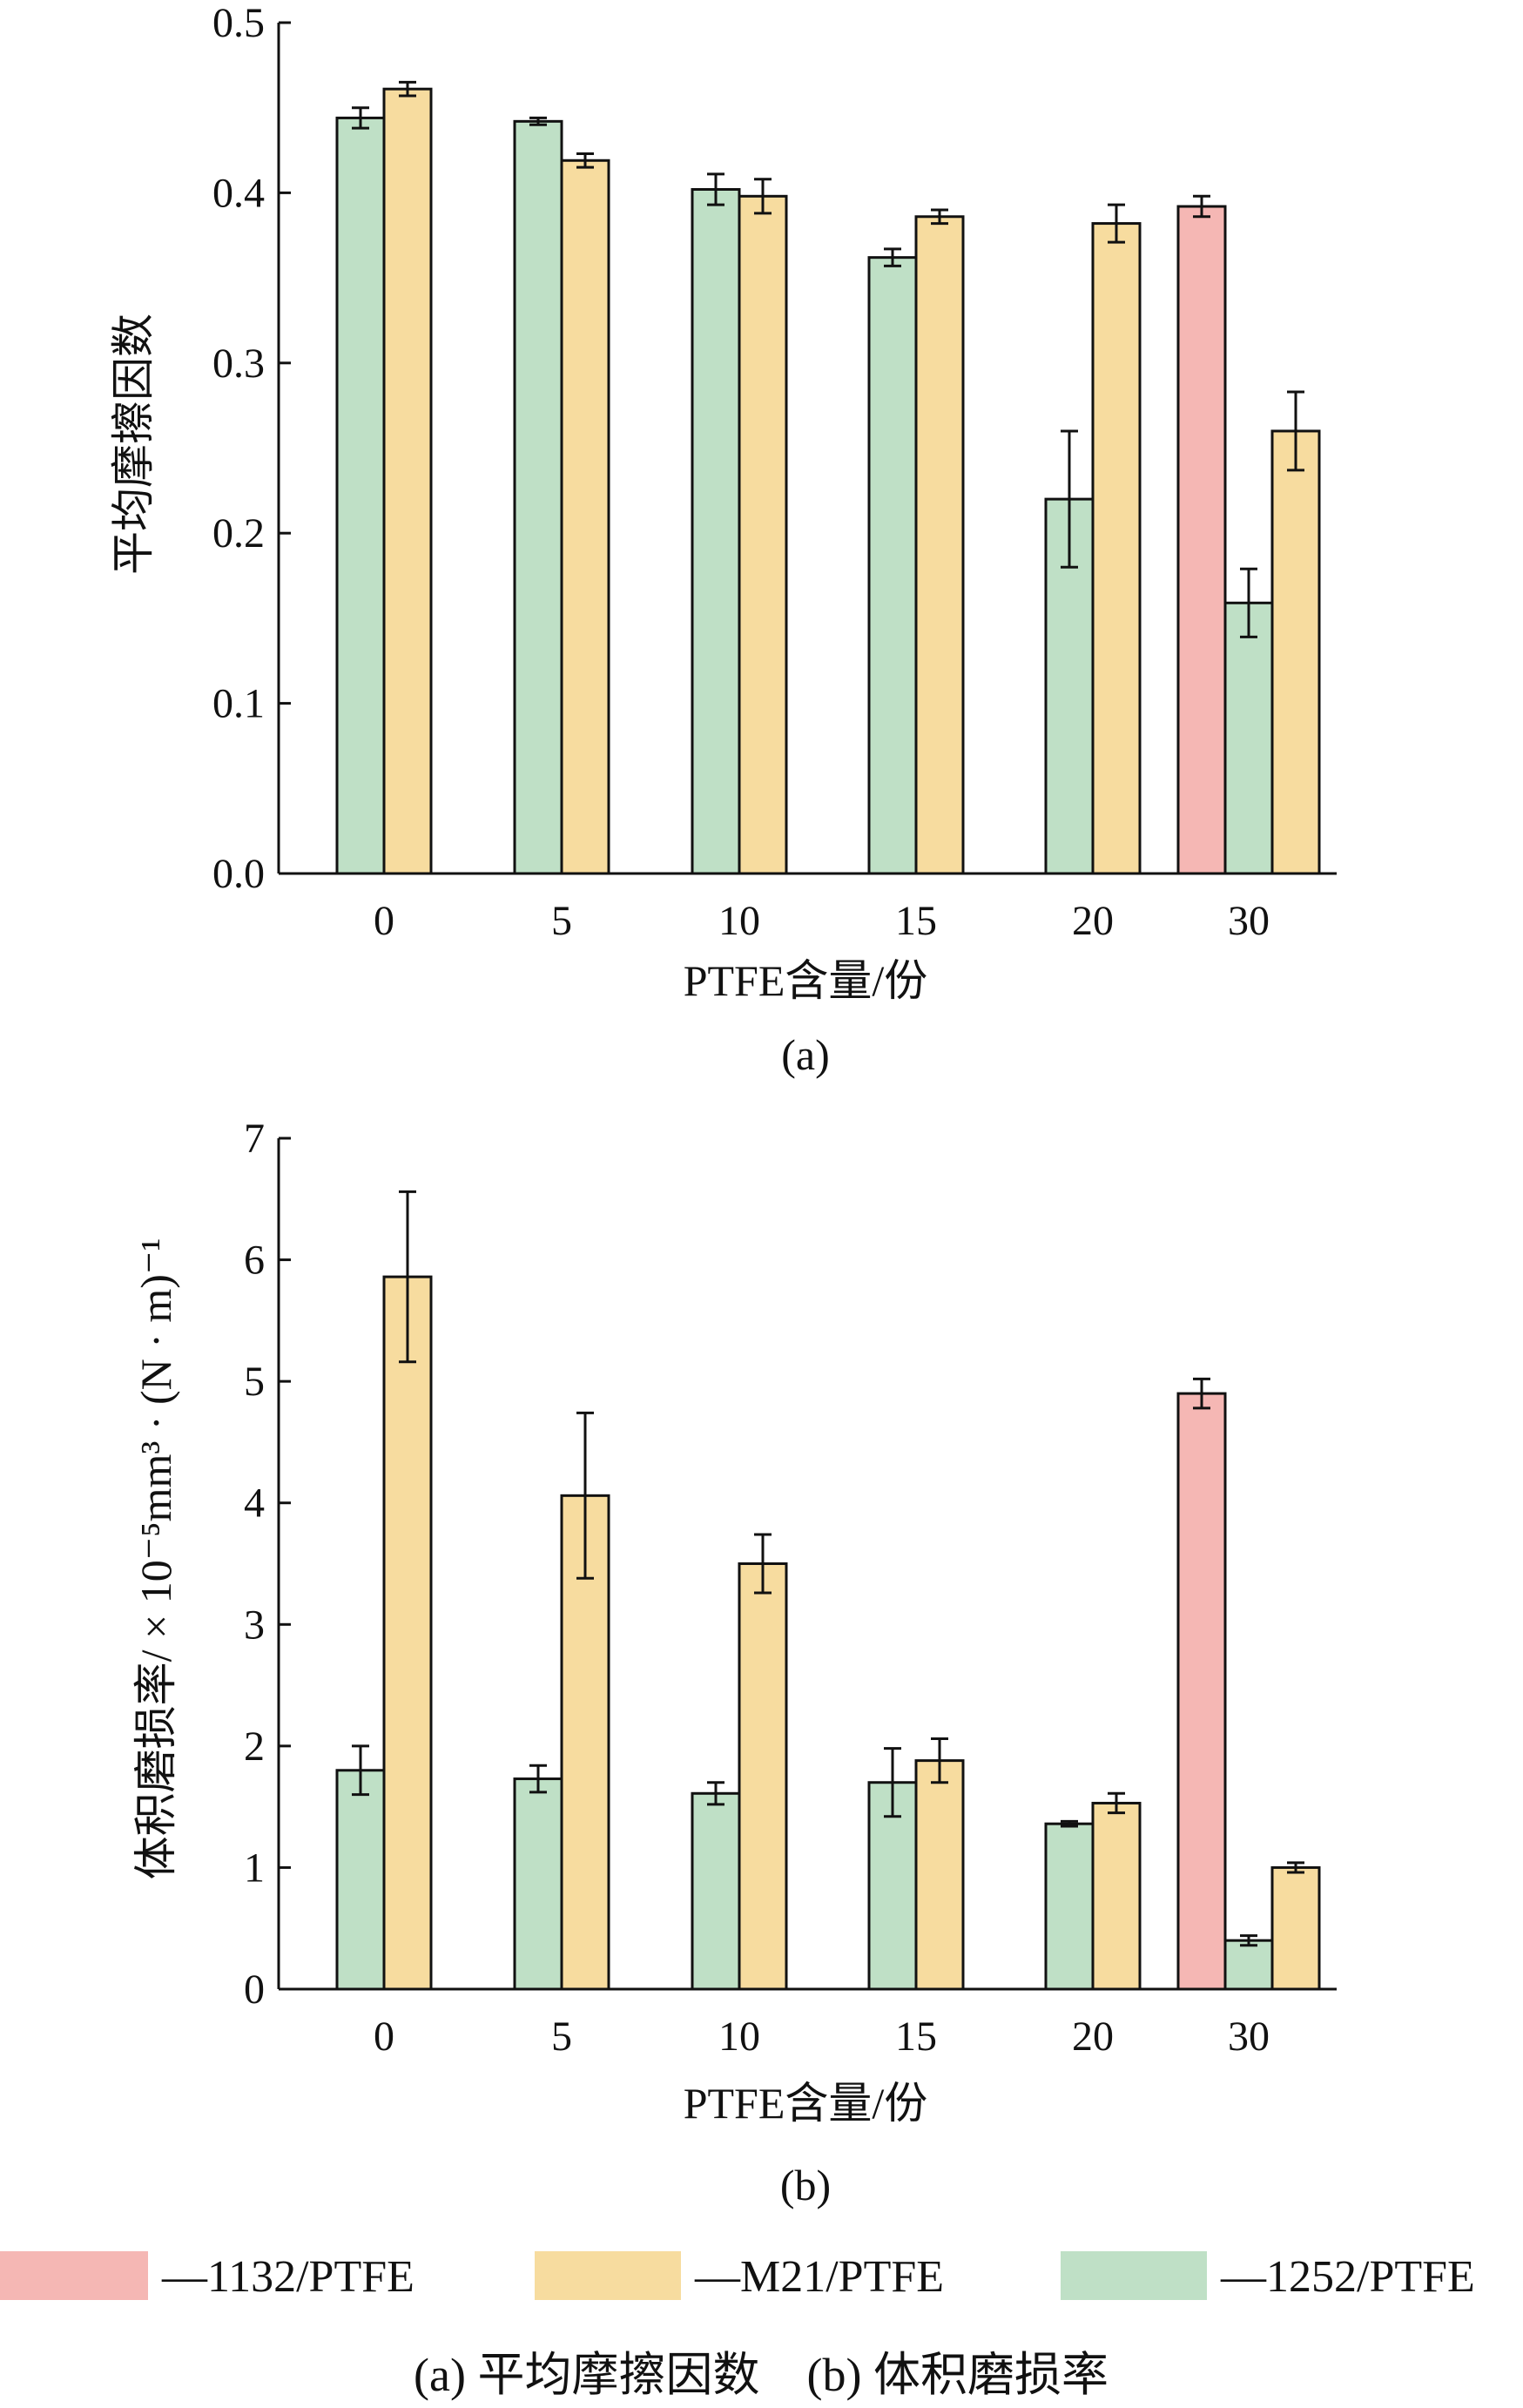 The width and height of the screenshot is (1523, 2408). What do you see at coordinates (805, 2185) in the screenshot?
I see `panel-caption-b: (b)` at bounding box center [805, 2185].